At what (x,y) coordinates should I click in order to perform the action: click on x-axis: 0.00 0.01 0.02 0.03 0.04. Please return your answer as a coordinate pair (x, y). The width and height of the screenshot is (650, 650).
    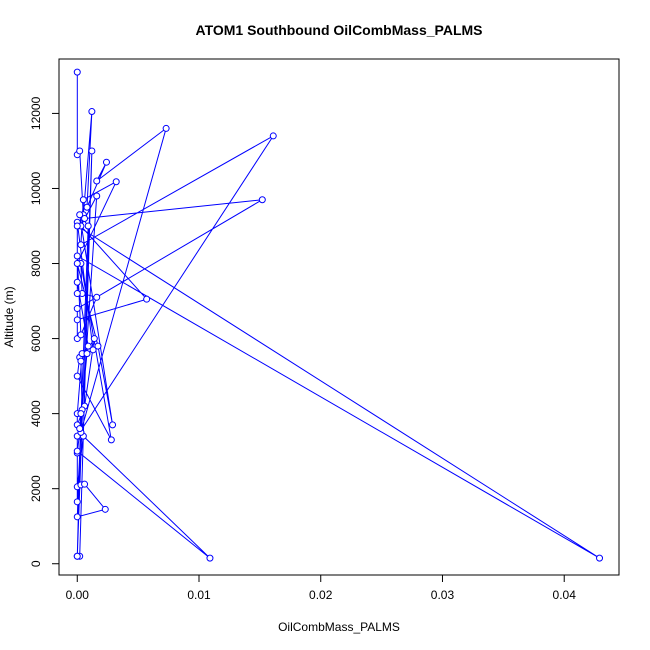
    Looking at the image, I should click on (321, 588).